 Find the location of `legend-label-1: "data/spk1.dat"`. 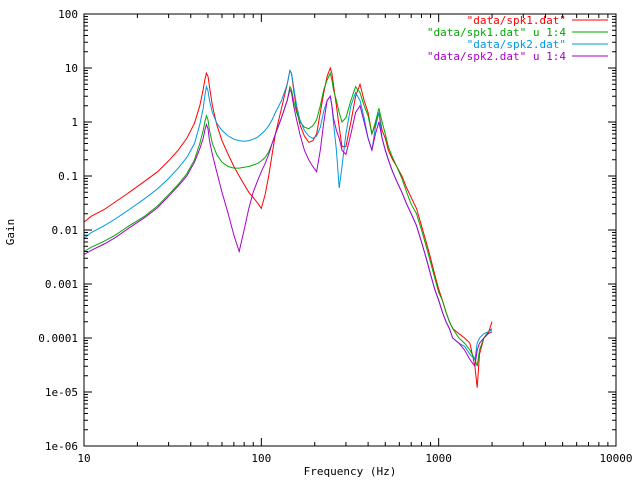

legend-label-1: "data/spk1.dat" is located at coordinates (516, 20).